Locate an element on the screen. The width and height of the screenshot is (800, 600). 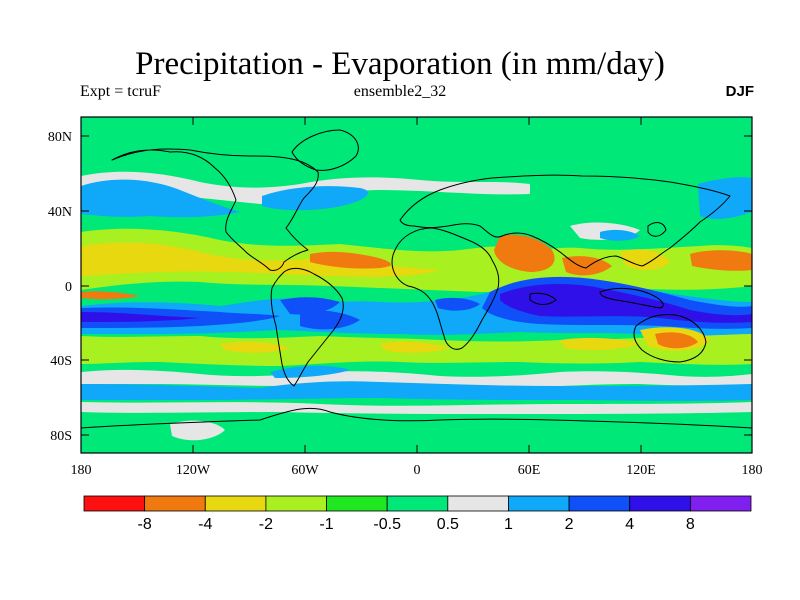
australia-orange is located at coordinates (676, 340).